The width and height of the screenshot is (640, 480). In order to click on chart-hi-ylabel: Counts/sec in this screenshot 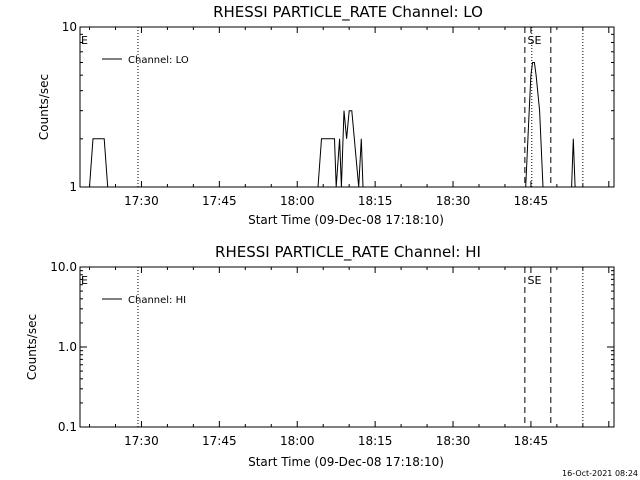, I will do `click(32, 347)`.